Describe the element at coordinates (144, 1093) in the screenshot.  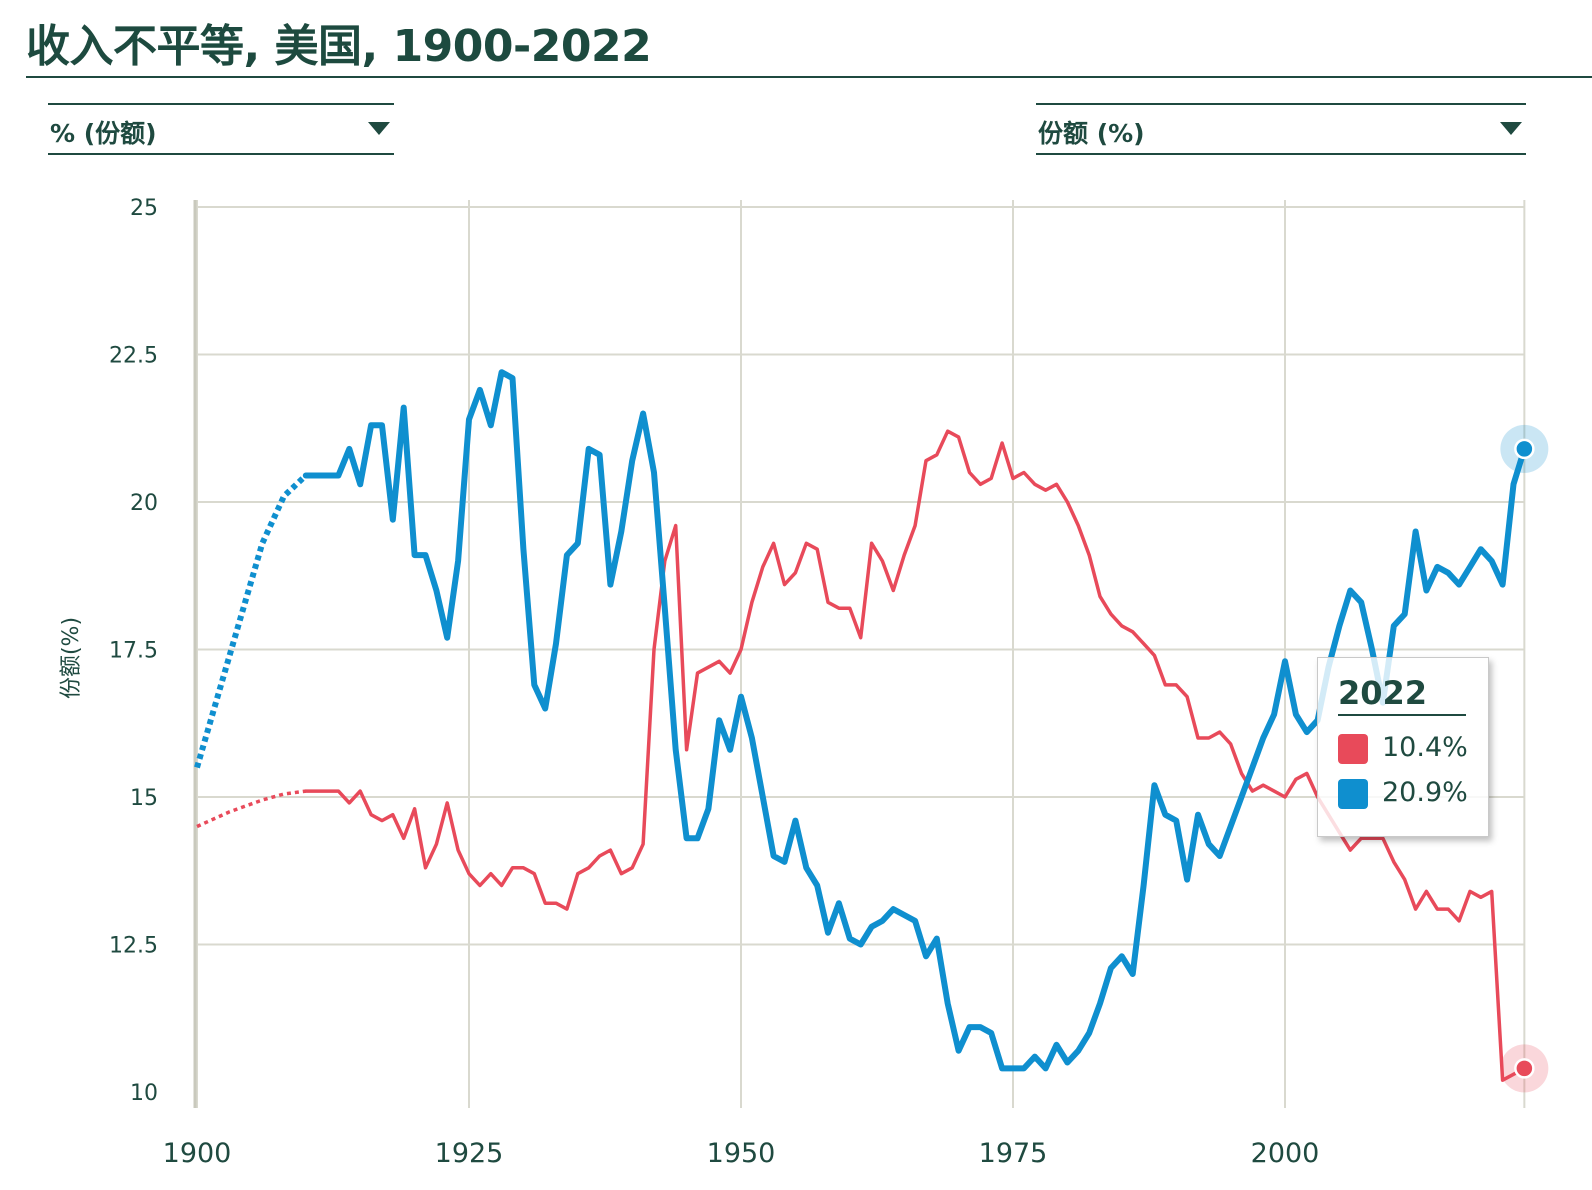
I see `y-tick-label: 10` at that location.